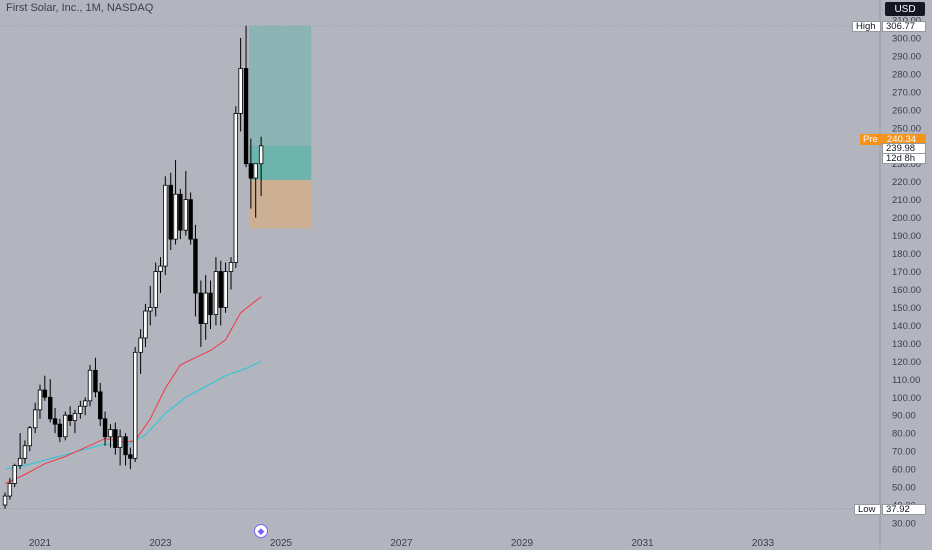 Image resolution: width=932 pixels, height=550 pixels. I want to click on y-tick-label: 280.00, so click(906, 74).